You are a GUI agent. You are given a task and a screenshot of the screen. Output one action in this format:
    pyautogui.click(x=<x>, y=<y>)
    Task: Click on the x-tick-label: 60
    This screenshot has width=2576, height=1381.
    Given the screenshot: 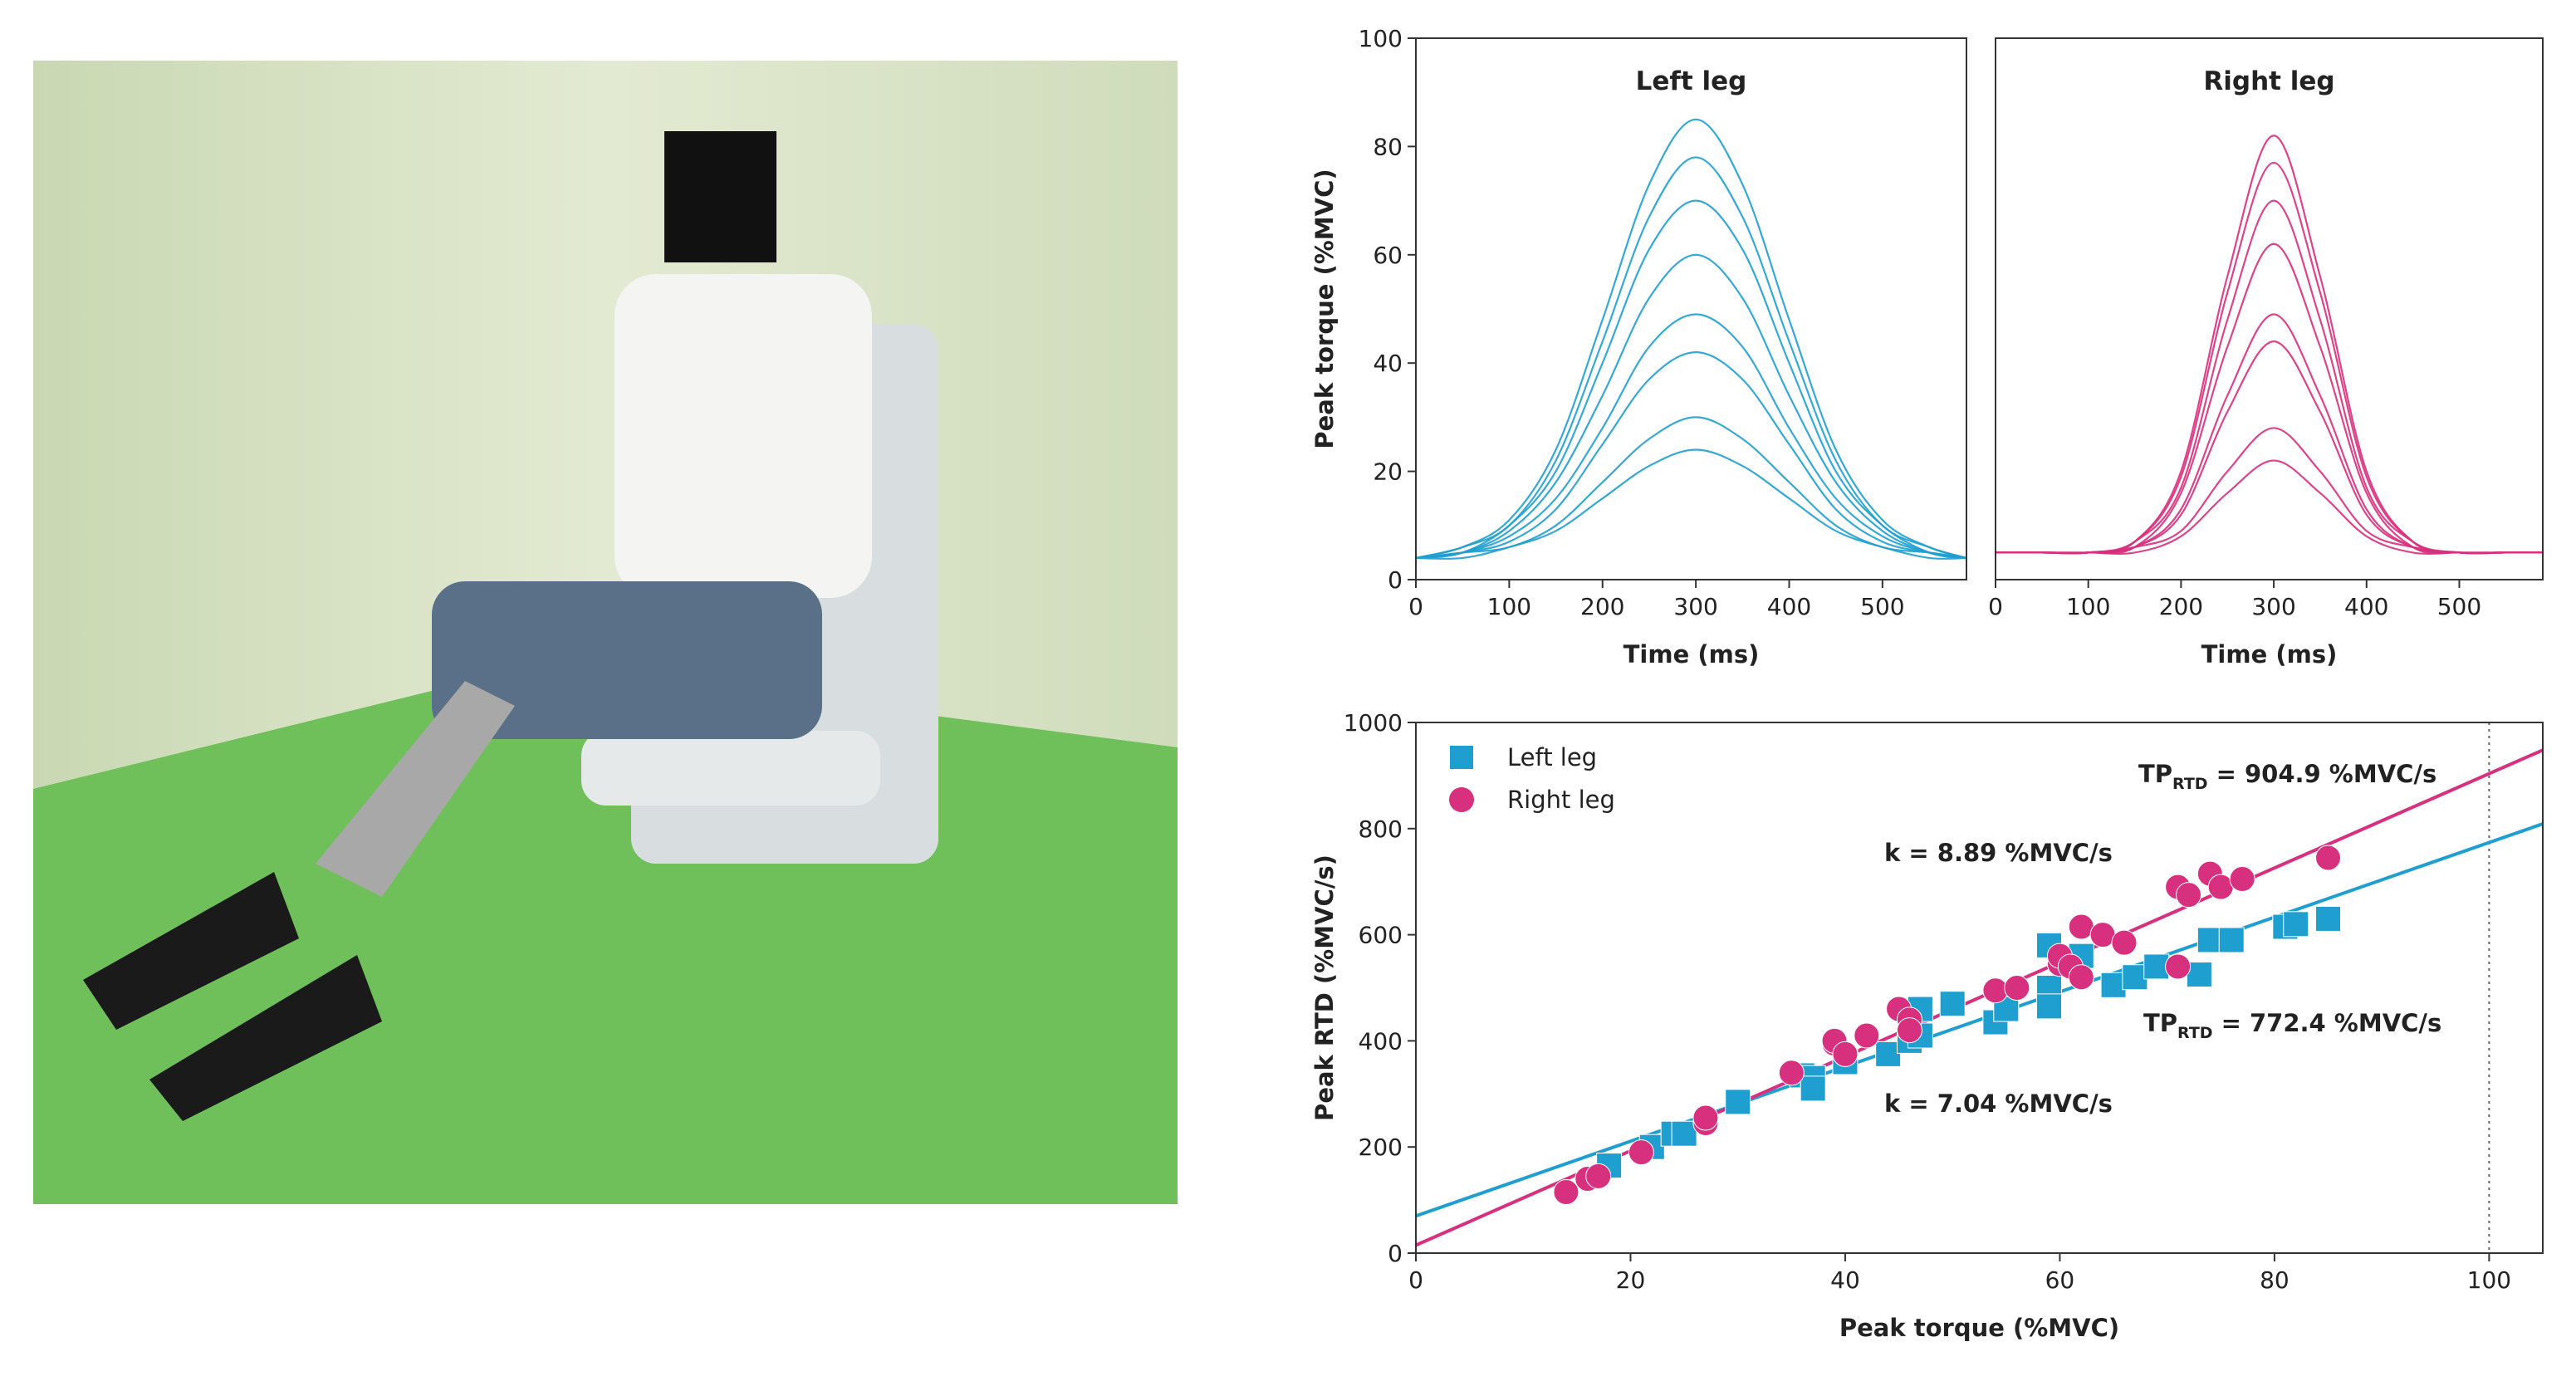 What is the action you would take?
    pyautogui.click(x=2060, y=1280)
    